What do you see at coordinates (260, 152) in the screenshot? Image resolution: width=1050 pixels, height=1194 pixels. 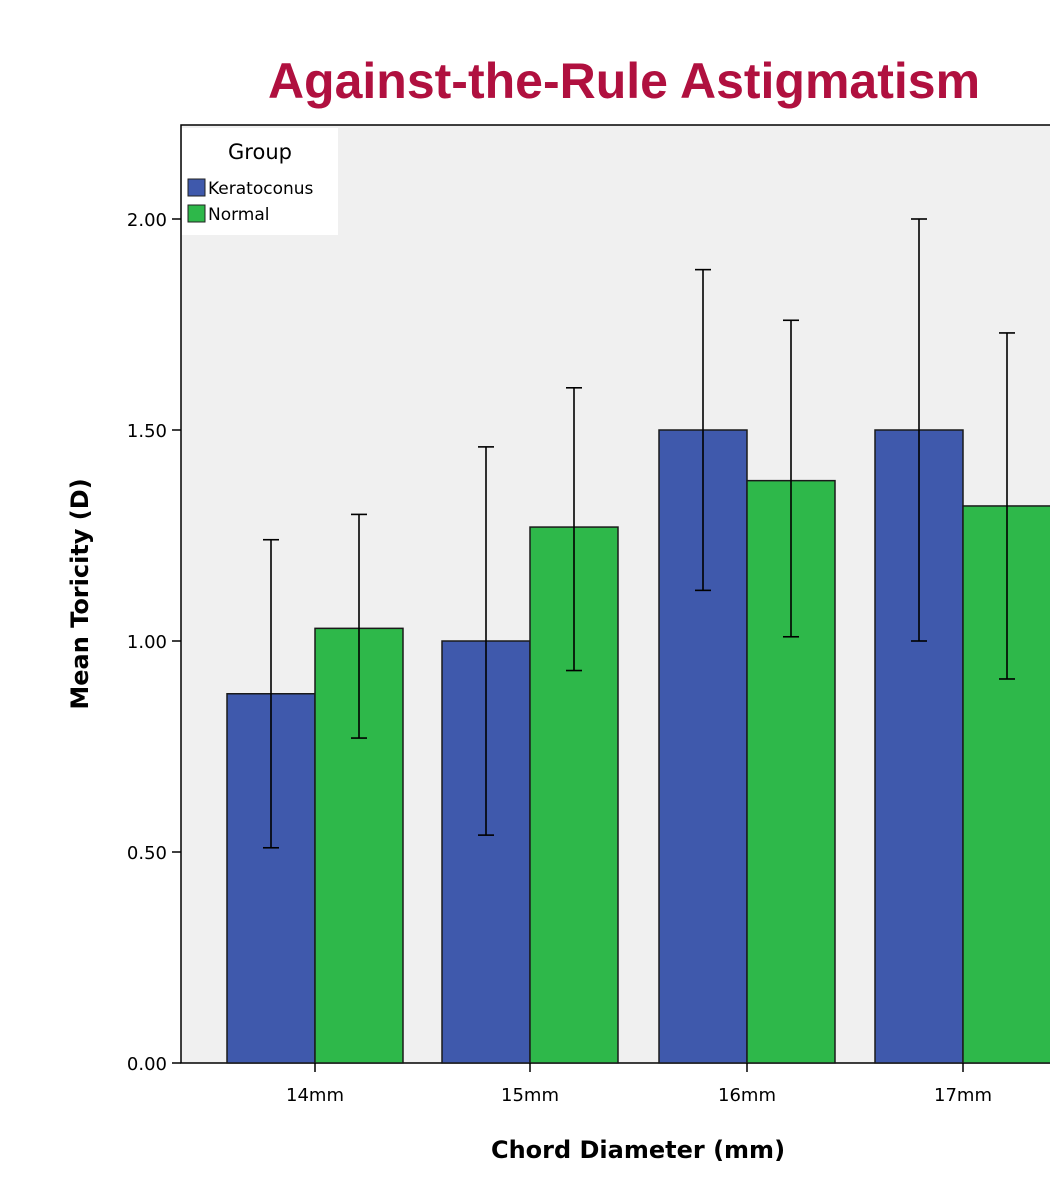 I see `legend-title: Group` at bounding box center [260, 152].